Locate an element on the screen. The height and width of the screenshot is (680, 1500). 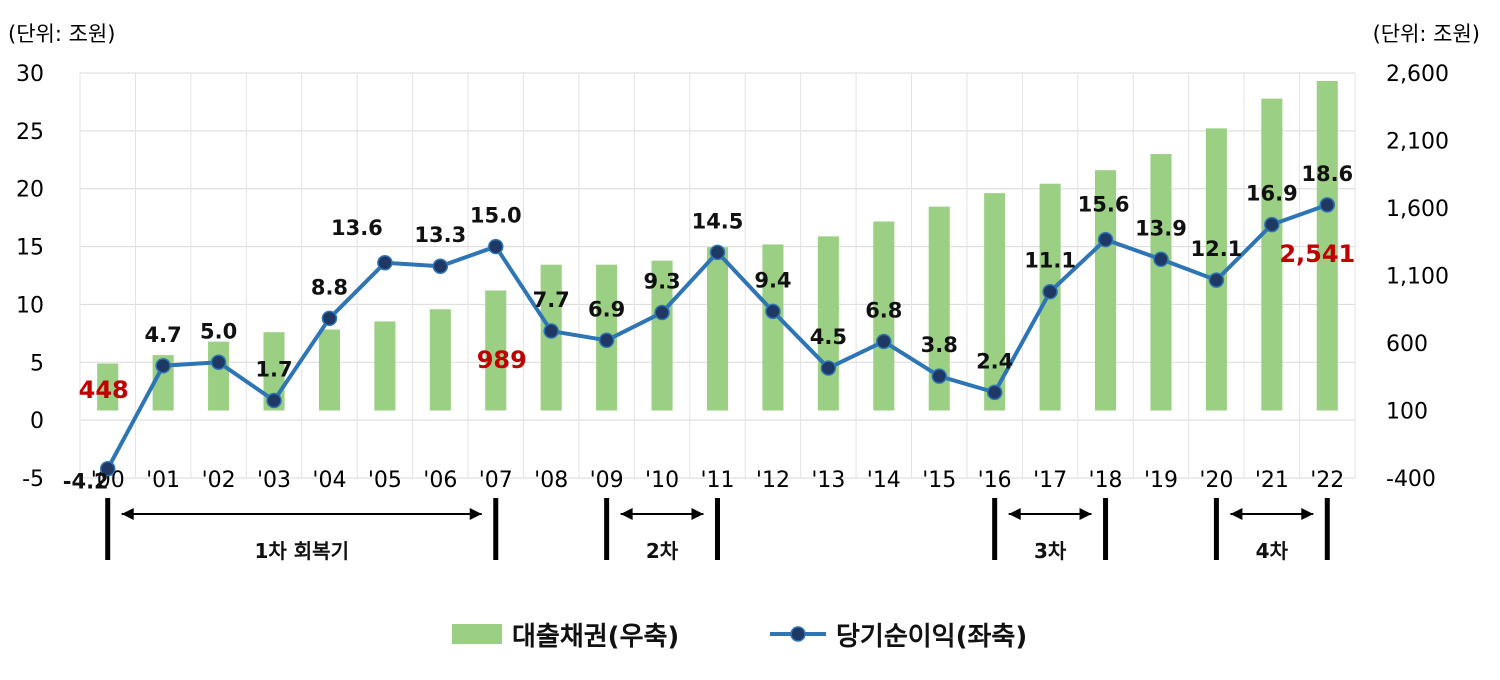
x-tick-label: '11 is located at coordinates (717, 480).